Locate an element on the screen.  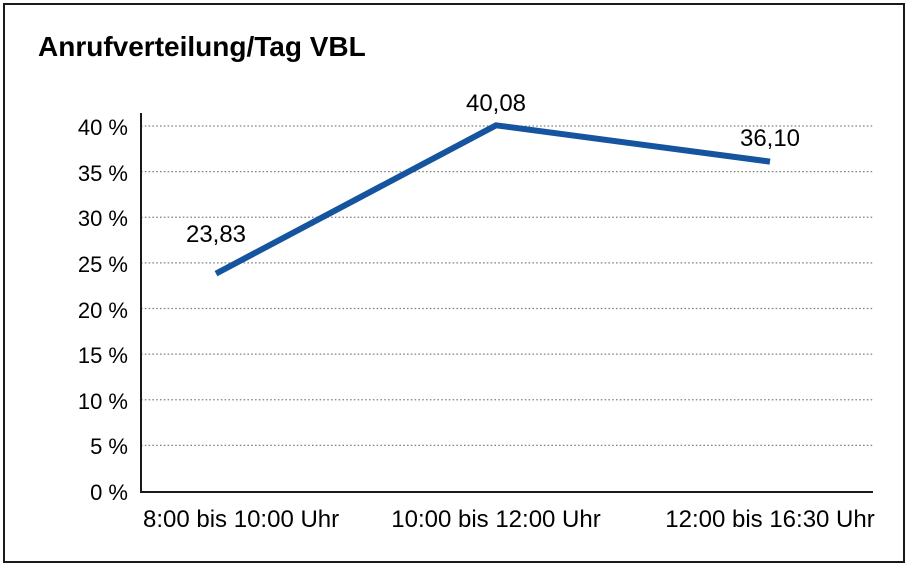
y-axis-tick-label: 25 % is located at coordinates (102, 264).